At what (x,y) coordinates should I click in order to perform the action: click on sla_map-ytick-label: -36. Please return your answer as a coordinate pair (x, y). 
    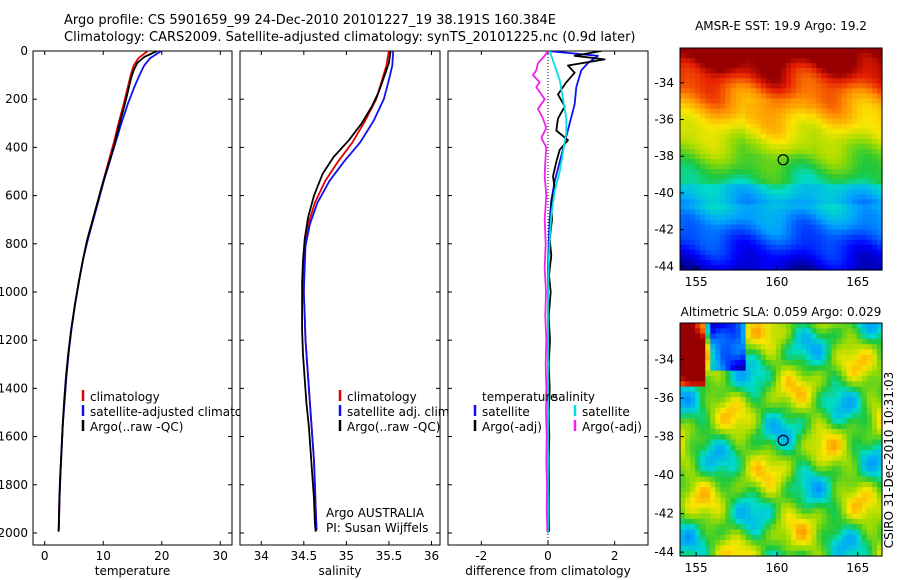
    Looking at the image, I should click on (664, 398).